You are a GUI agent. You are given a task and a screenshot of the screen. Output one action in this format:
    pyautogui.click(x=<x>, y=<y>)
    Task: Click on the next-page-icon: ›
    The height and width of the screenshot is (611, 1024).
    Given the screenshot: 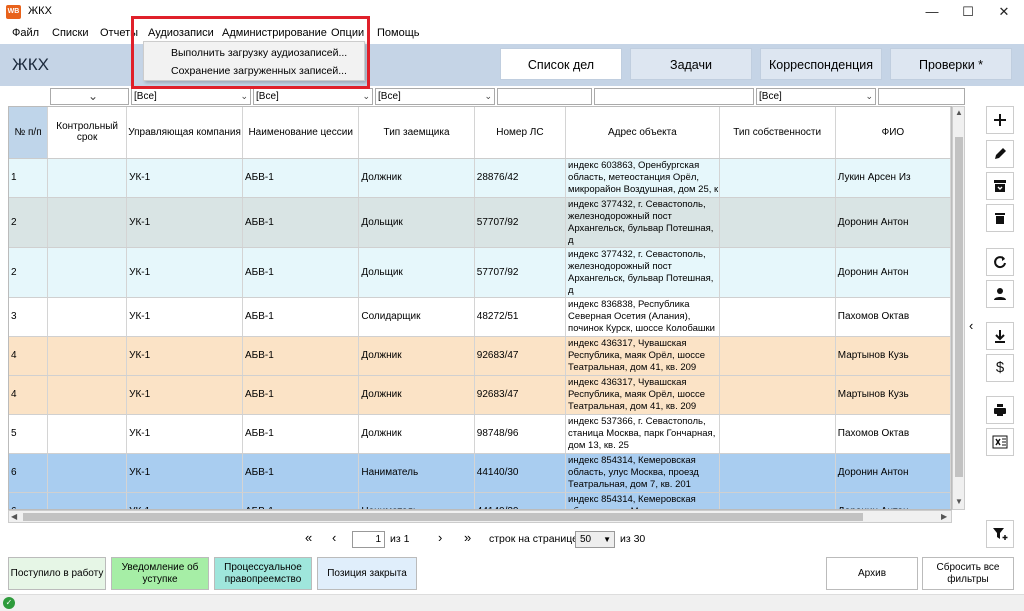 What is the action you would take?
    pyautogui.click(x=440, y=537)
    